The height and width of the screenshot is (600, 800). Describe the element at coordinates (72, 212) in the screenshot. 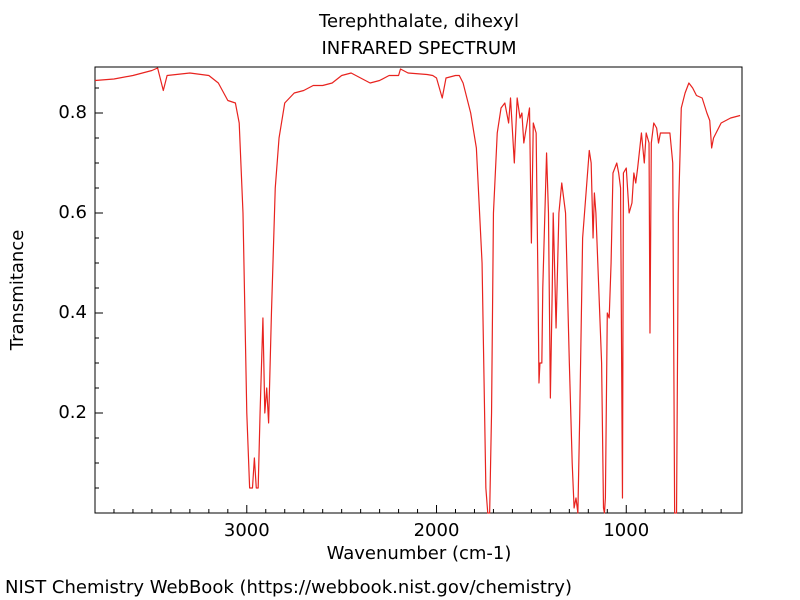

I see `y-tick-label: 0.6` at that location.